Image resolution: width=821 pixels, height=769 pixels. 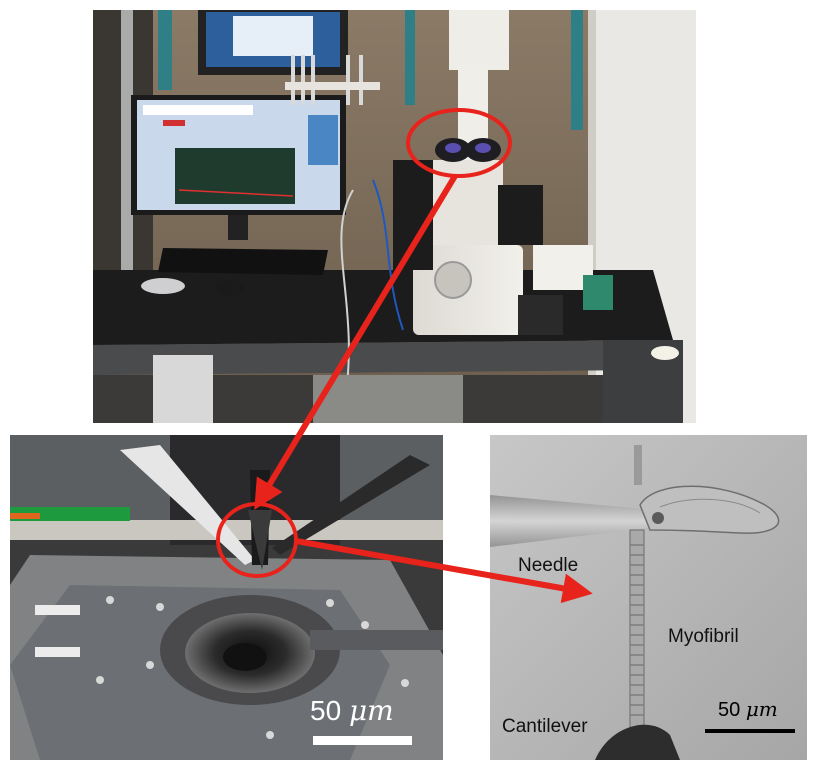 What do you see at coordinates (545, 726) in the screenshot?
I see `cantilever-label: Cantilever` at bounding box center [545, 726].